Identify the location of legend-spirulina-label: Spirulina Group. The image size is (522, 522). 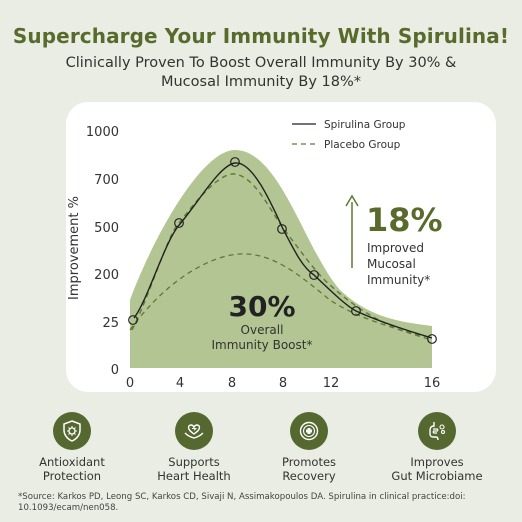
(365, 125).